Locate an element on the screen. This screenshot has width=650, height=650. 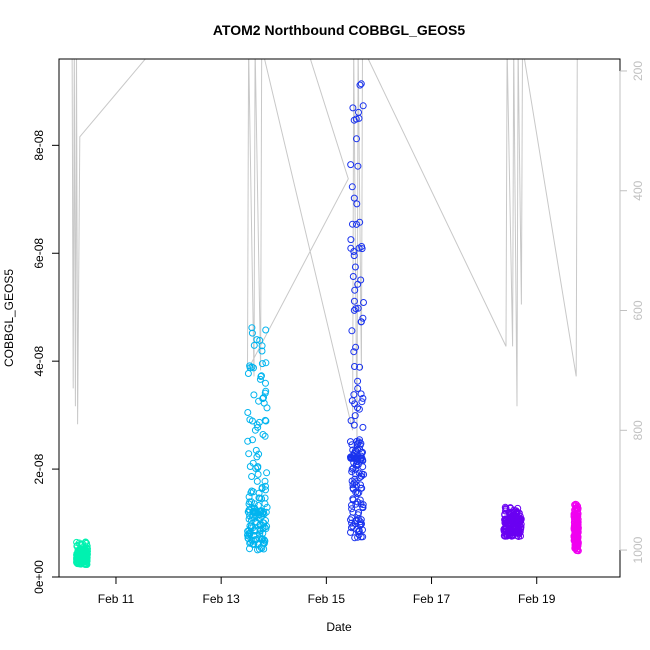
y-tick-label: 4e-08 is located at coordinates (39, 361).